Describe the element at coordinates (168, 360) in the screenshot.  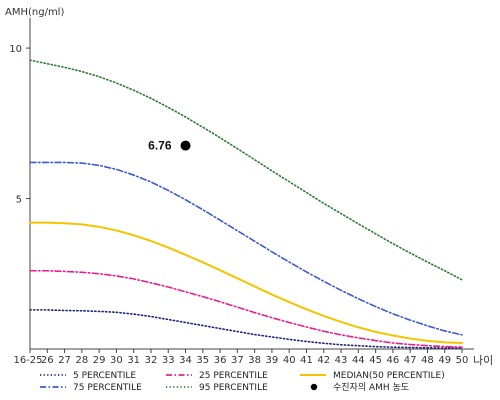
I see `x-tick-label: 33` at that location.